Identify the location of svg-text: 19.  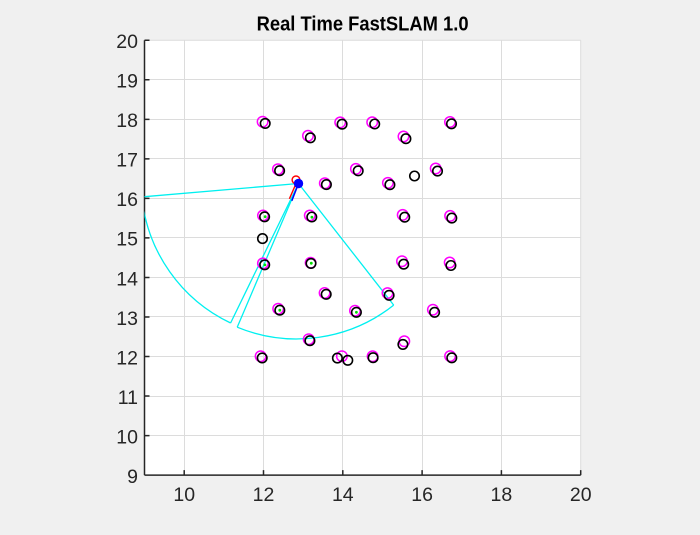
(127, 82).